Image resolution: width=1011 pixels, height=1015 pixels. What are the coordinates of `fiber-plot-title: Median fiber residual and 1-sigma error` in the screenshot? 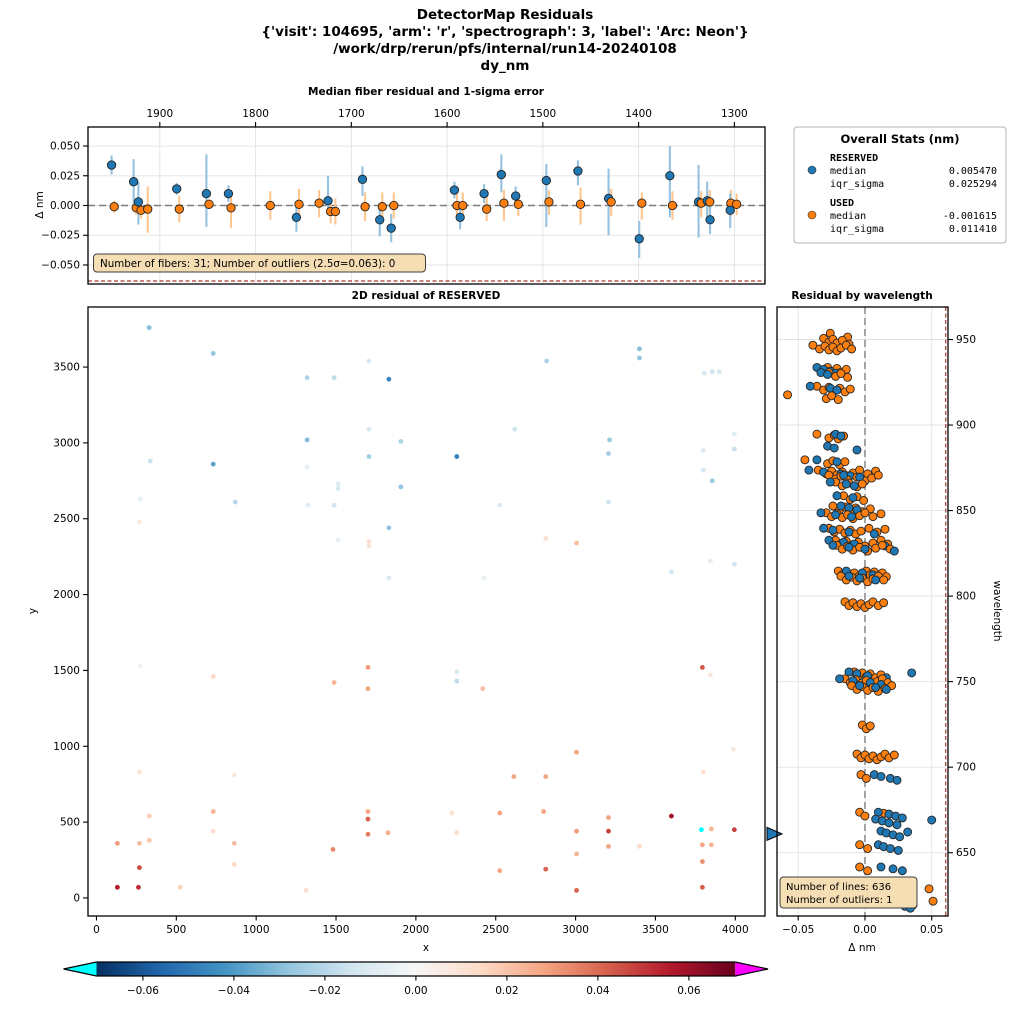 It's located at (426, 92).